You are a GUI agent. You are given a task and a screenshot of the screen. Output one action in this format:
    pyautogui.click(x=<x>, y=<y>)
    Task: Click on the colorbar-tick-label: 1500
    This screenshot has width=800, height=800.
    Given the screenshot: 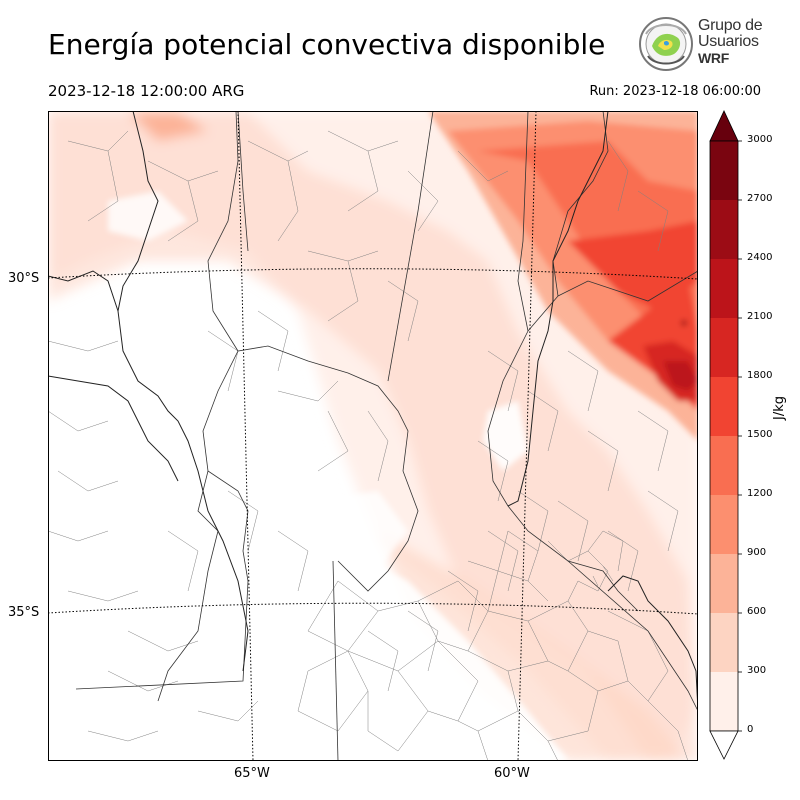 What is the action you would take?
    pyautogui.click(x=760, y=434)
    